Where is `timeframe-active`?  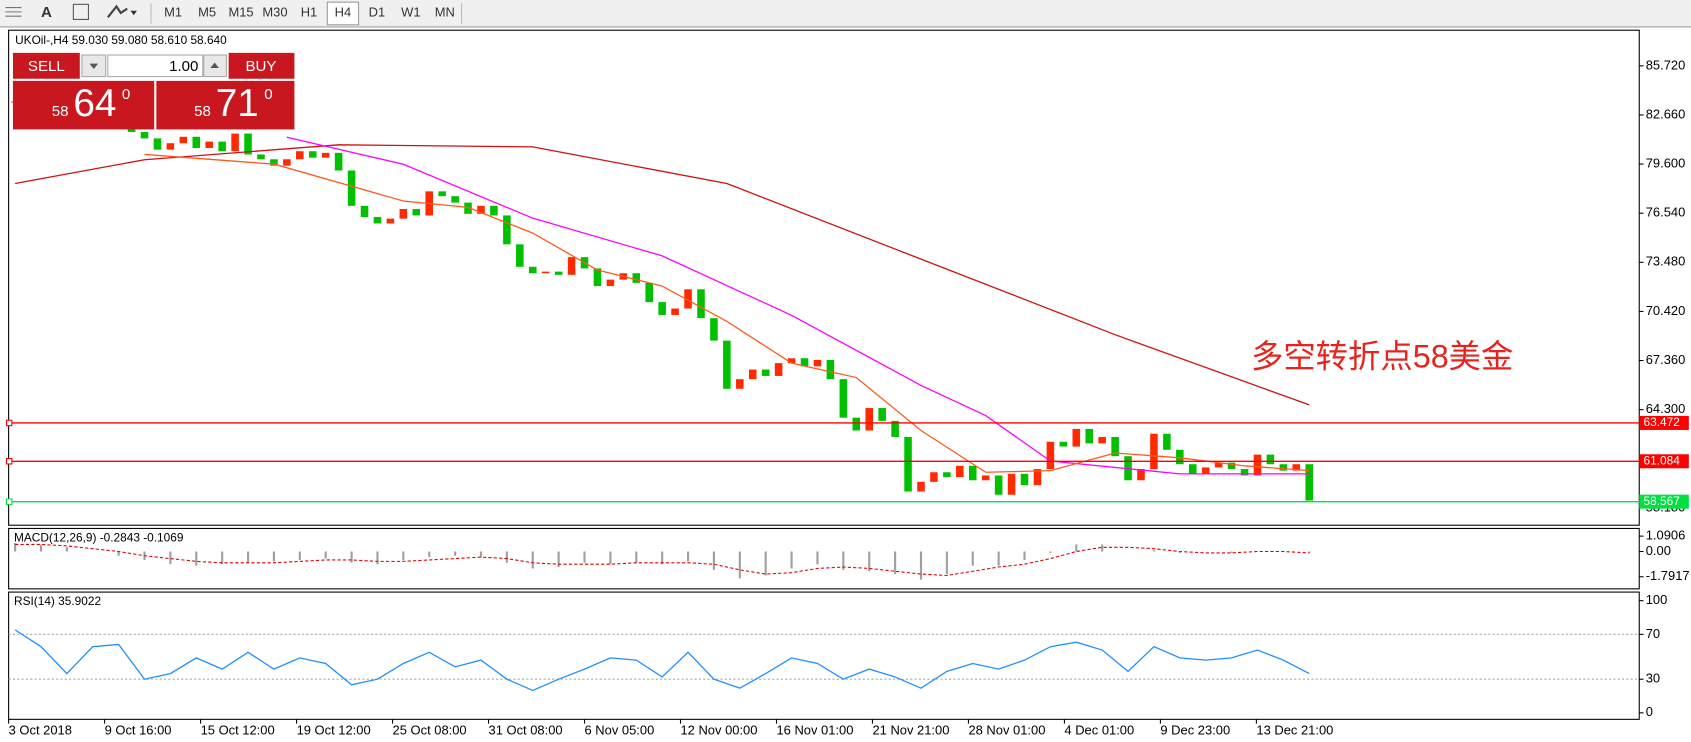 timeframe-active is located at coordinates (343, 13).